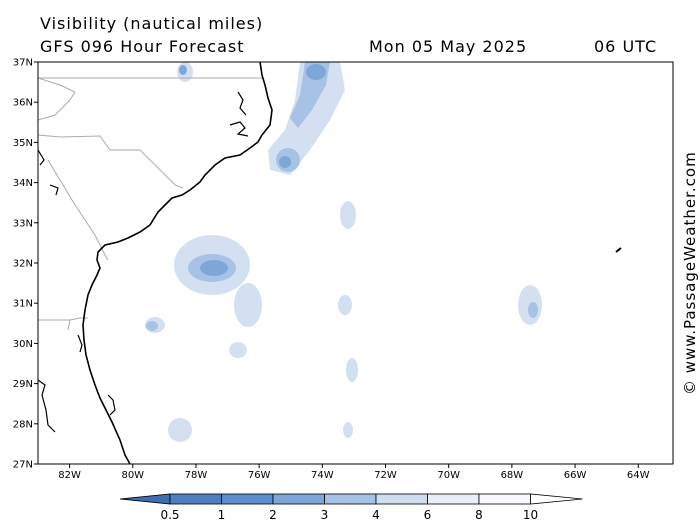  What do you see at coordinates (23, 264) in the screenshot?
I see `lat-tick-label: 32N` at bounding box center [23, 264].